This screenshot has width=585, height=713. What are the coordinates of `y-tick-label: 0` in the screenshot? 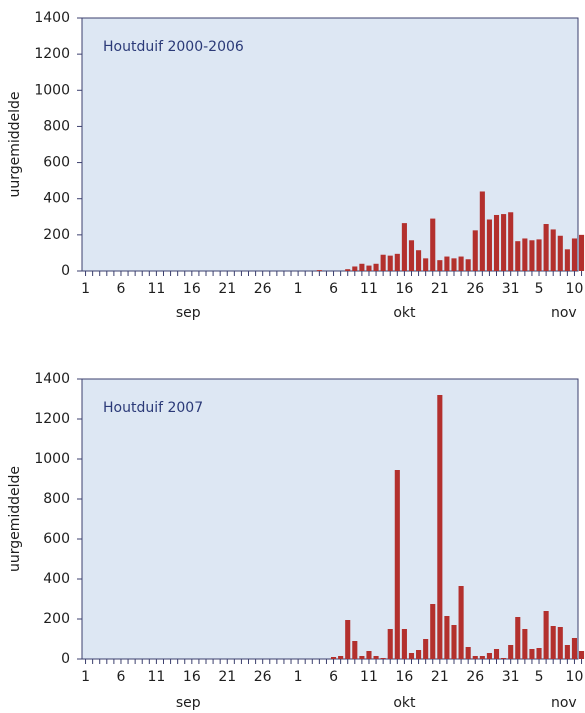 It's located at (65, 271).